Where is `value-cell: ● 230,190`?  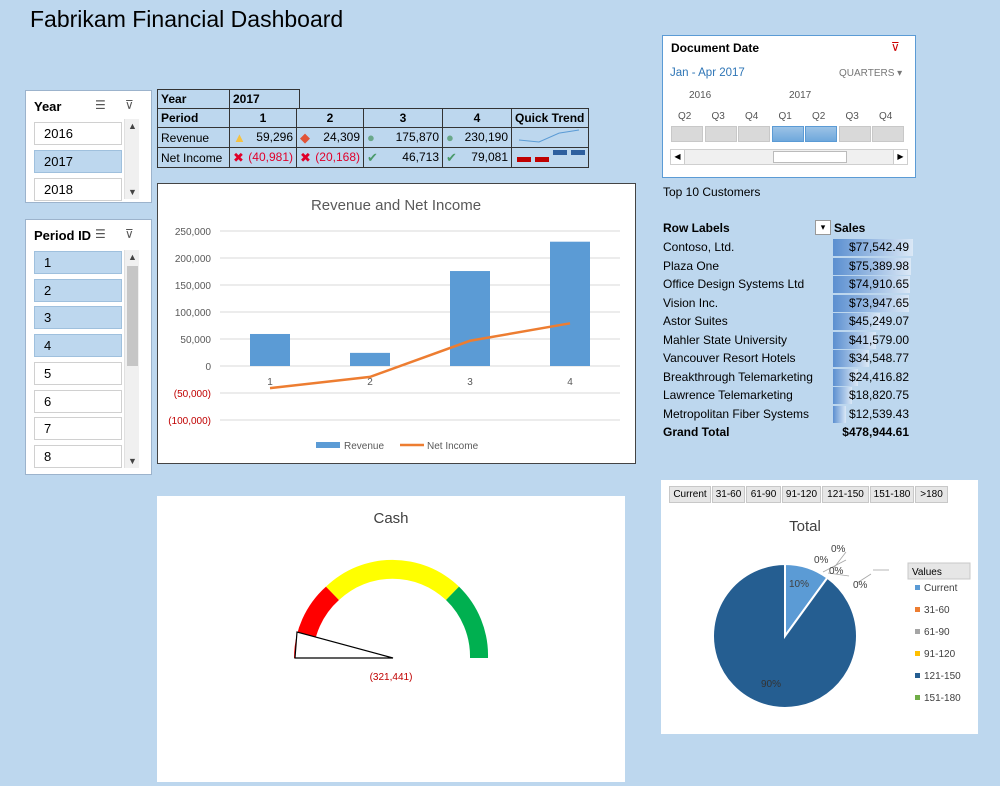 value-cell: ● 230,190 is located at coordinates (477, 137).